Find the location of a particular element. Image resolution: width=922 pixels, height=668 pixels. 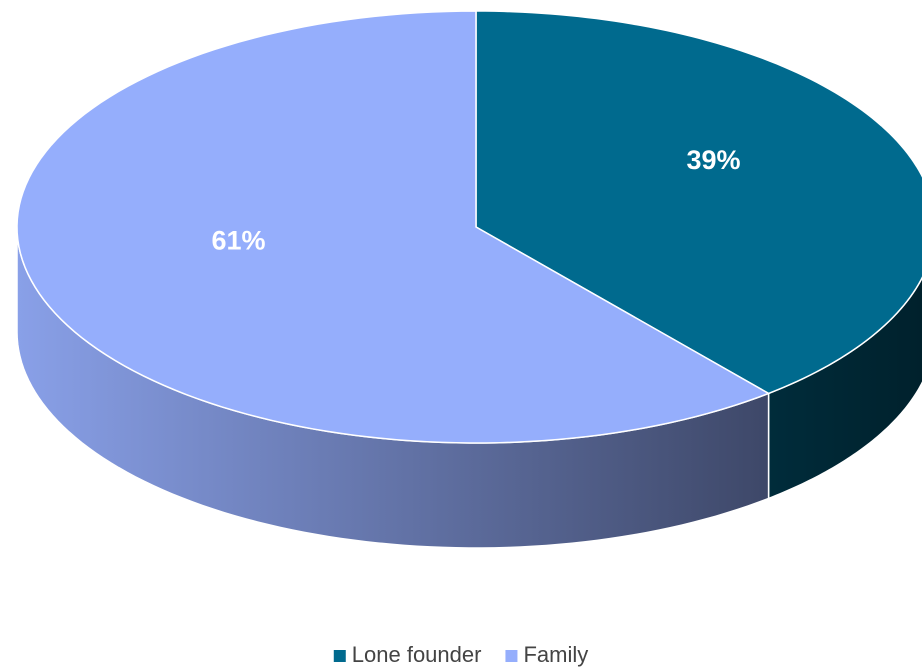

legend-label: Lone founder is located at coordinates (417, 654).